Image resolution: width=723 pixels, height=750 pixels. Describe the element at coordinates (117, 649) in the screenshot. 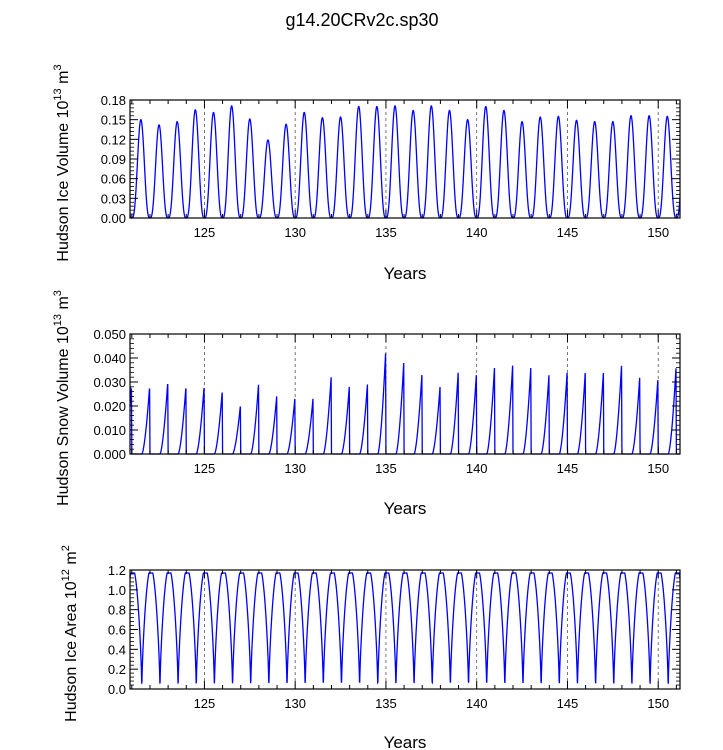

I see `y-tick-label: 0.4` at that location.